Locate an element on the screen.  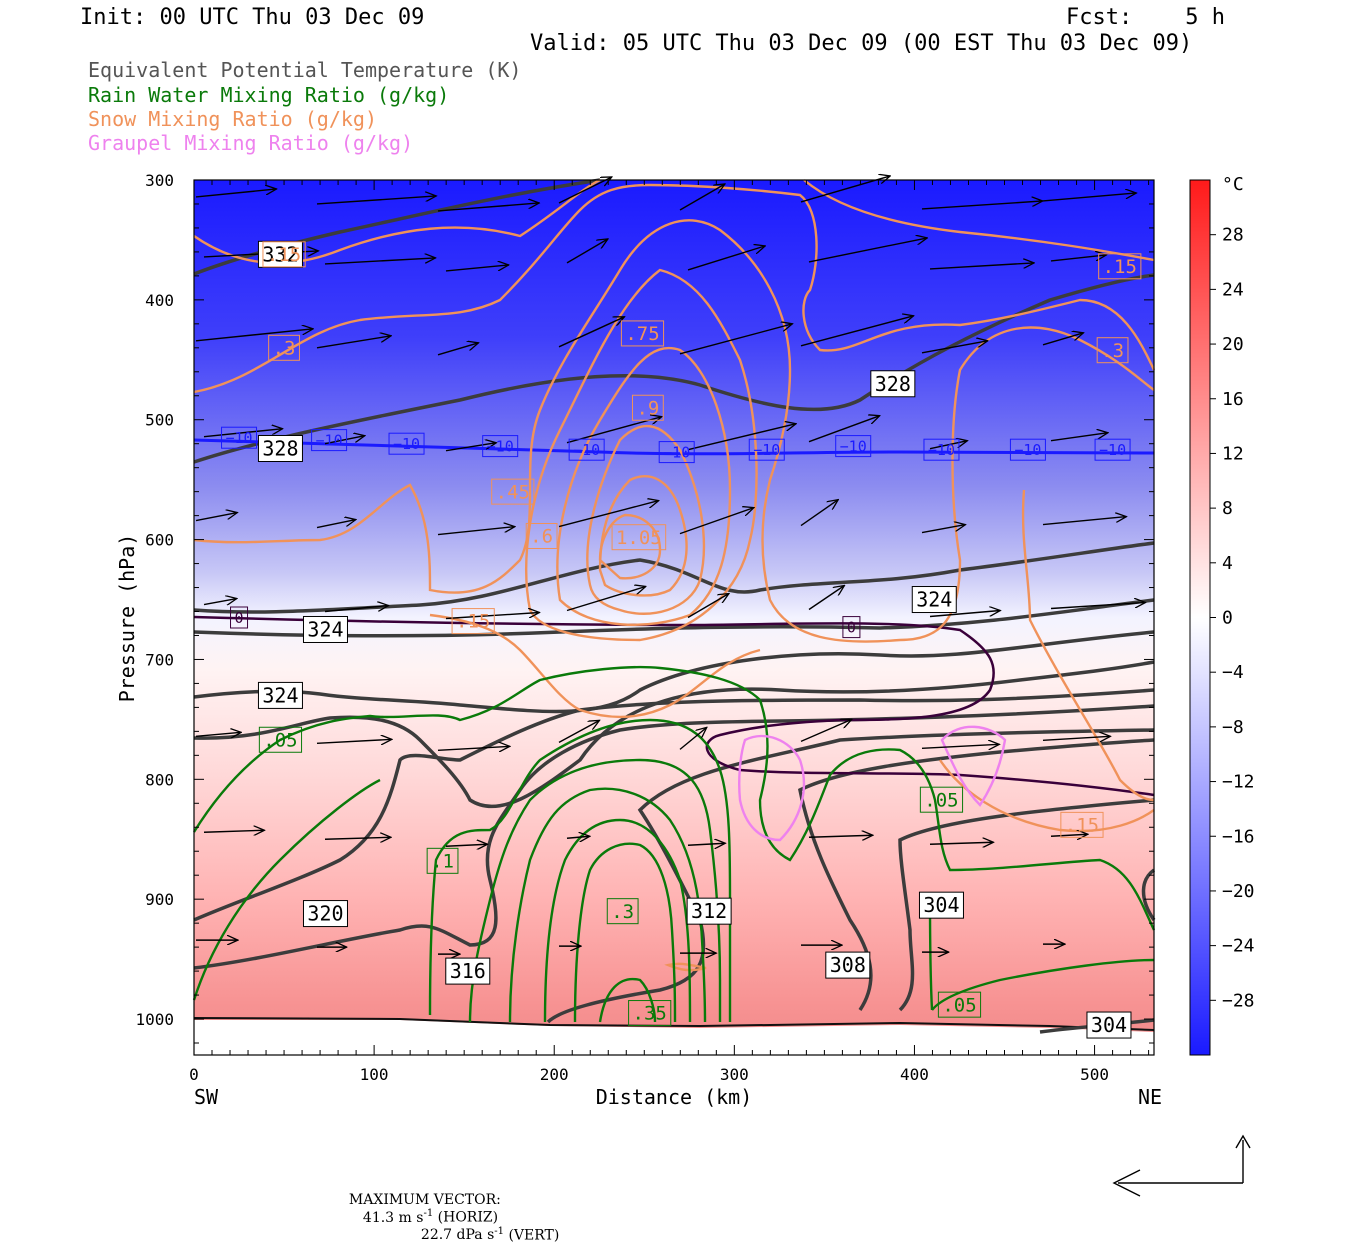
theta-e-label: 312 is located at coordinates (709, 911).